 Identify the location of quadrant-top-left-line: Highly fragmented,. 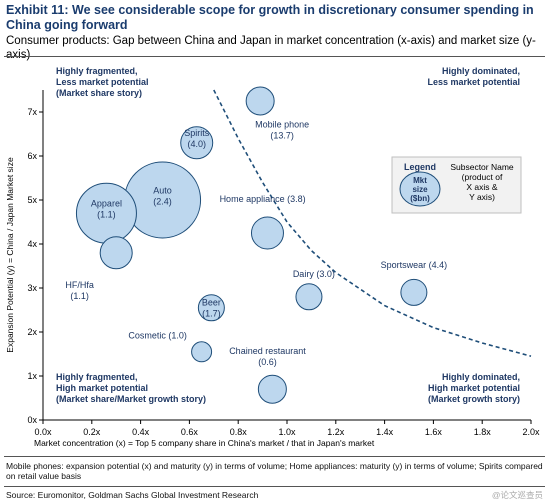
(97, 71).